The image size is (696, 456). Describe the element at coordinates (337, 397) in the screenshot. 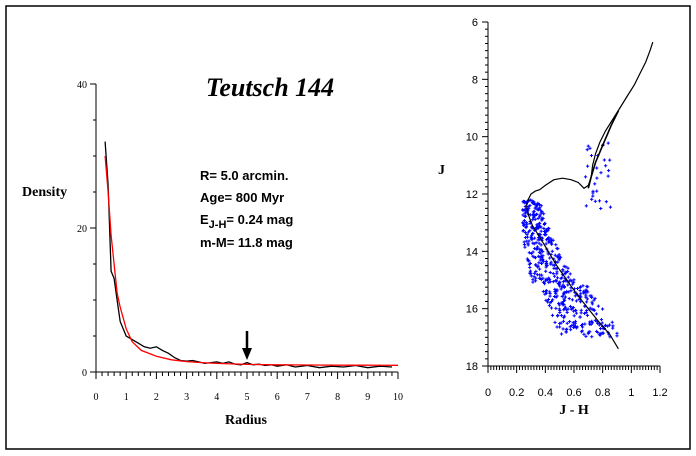

I see `radius-tick-label: 8` at that location.